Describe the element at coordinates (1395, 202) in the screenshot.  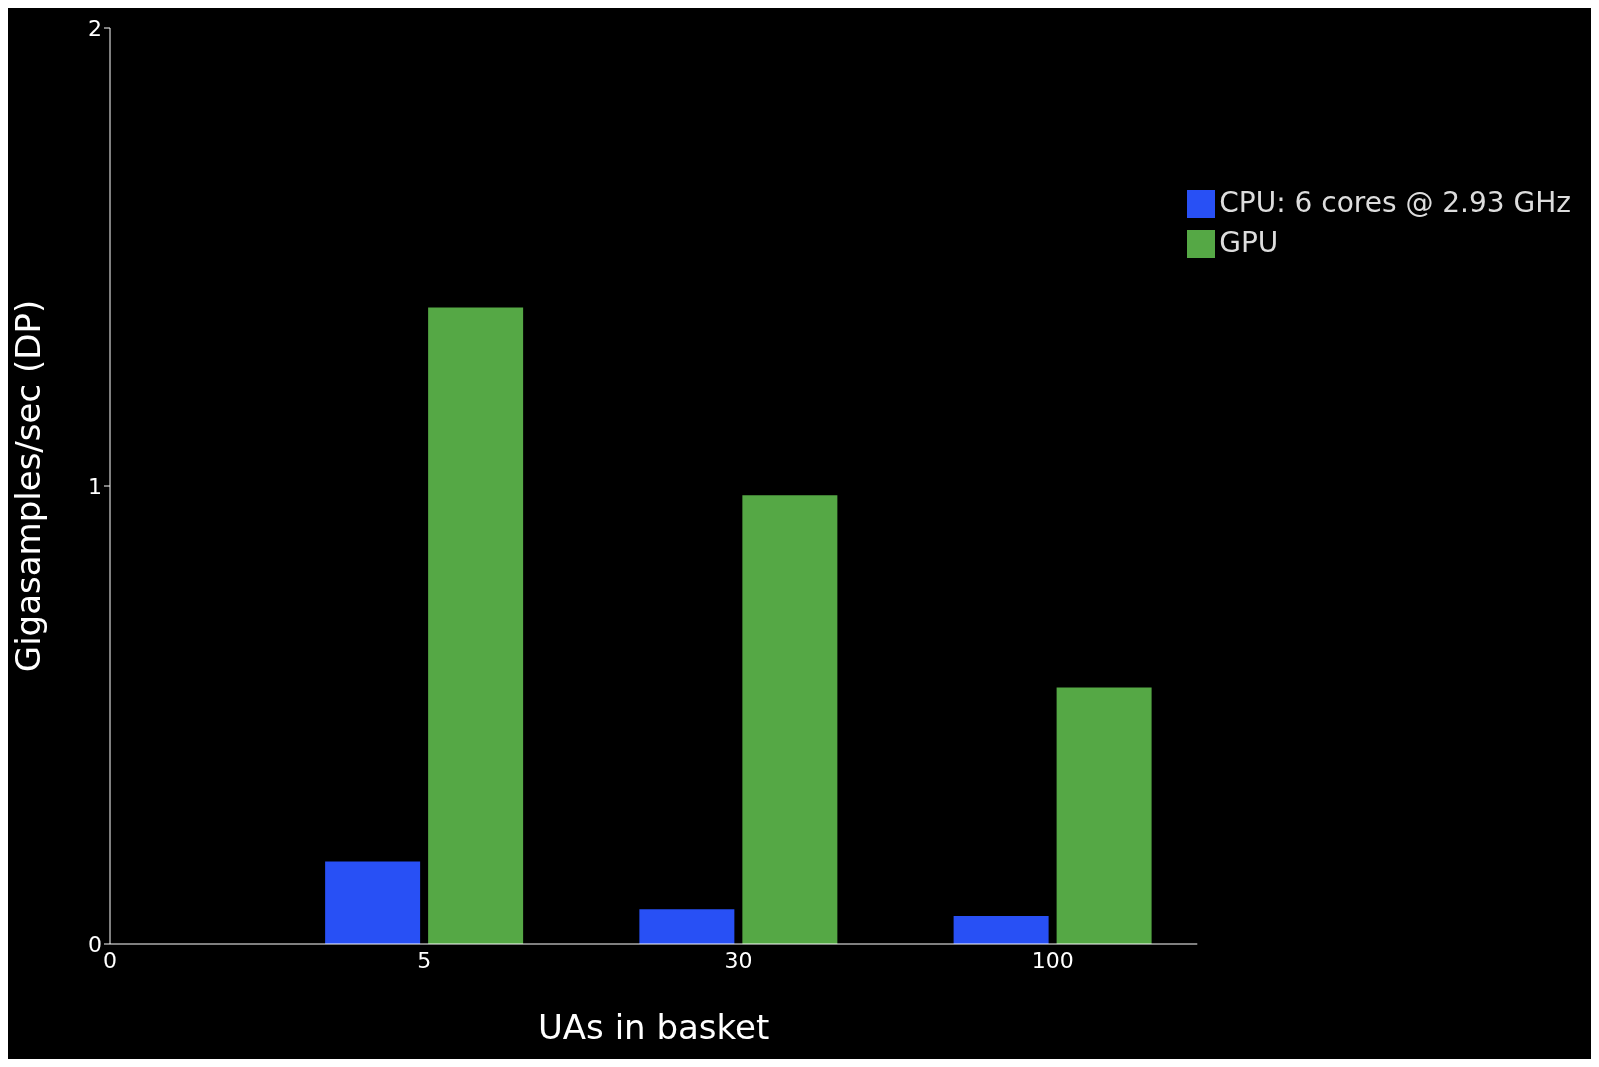
I see `legend-label: CPU: 6 cores @ 2.93 GHz` at that location.